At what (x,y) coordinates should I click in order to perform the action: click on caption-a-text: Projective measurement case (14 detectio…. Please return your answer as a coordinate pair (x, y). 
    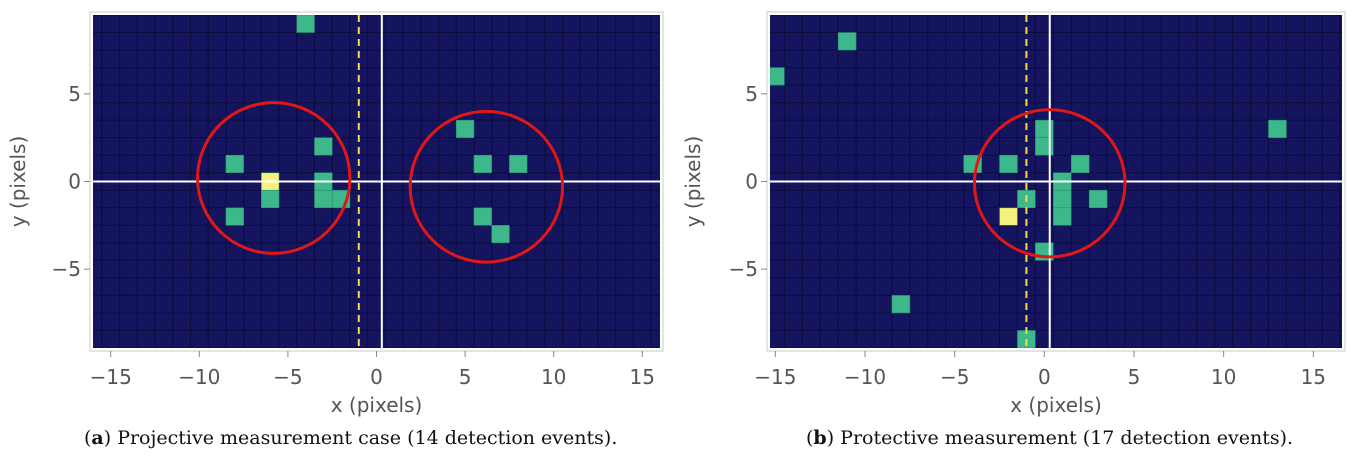
    Looking at the image, I should click on (367, 438).